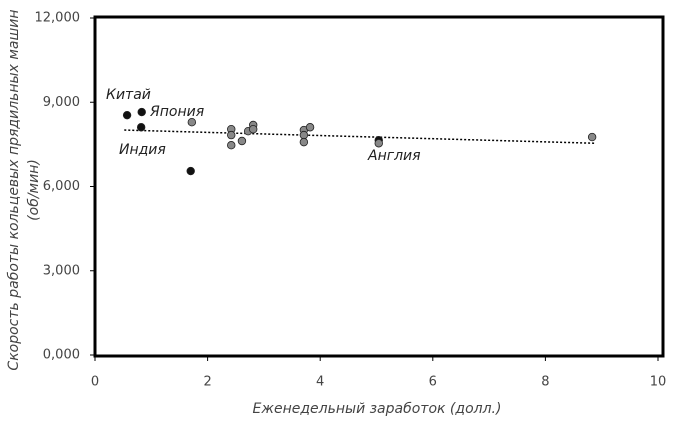  I want to click on annotation: Япония, so click(176, 112).